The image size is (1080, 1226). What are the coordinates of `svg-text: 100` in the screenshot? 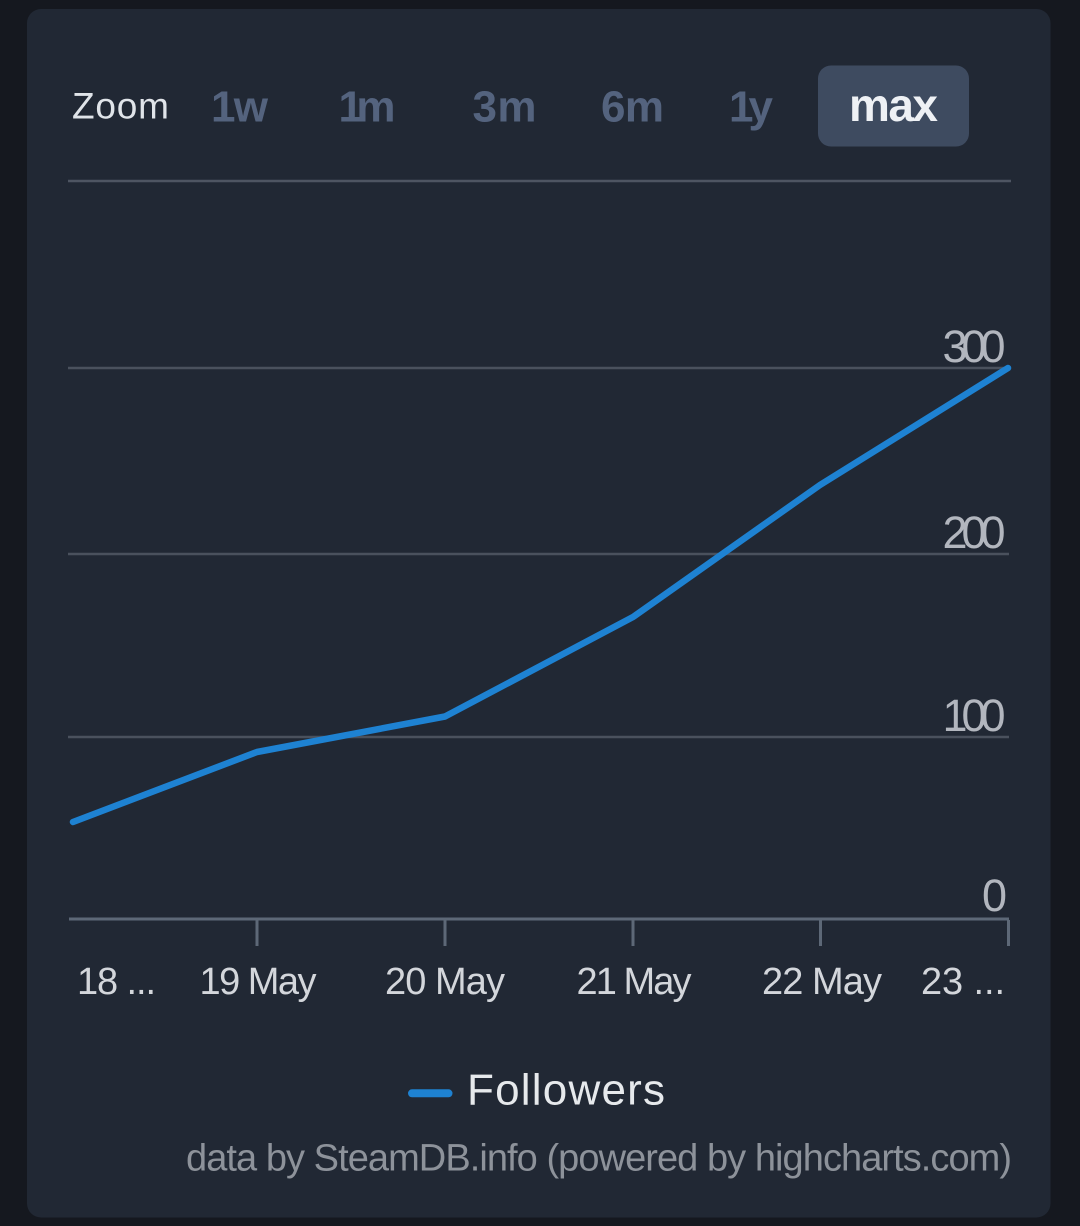 It's located at (974, 715).